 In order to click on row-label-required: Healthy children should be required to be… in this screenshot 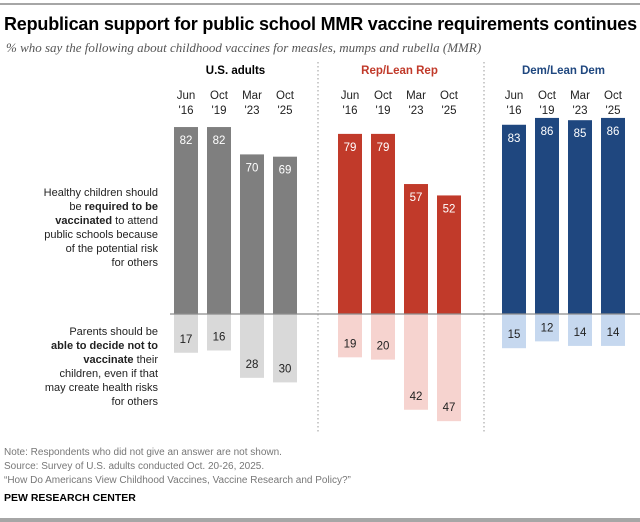, I will do `click(79, 228)`.